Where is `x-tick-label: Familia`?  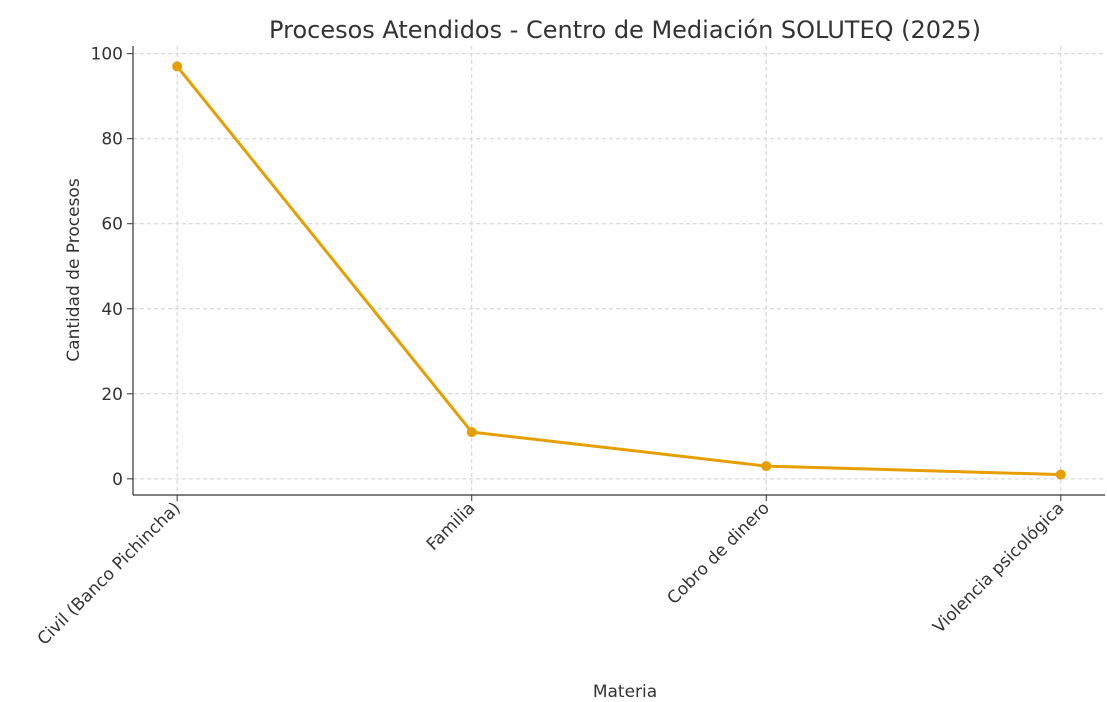 x-tick-label: Familia is located at coordinates (451, 526).